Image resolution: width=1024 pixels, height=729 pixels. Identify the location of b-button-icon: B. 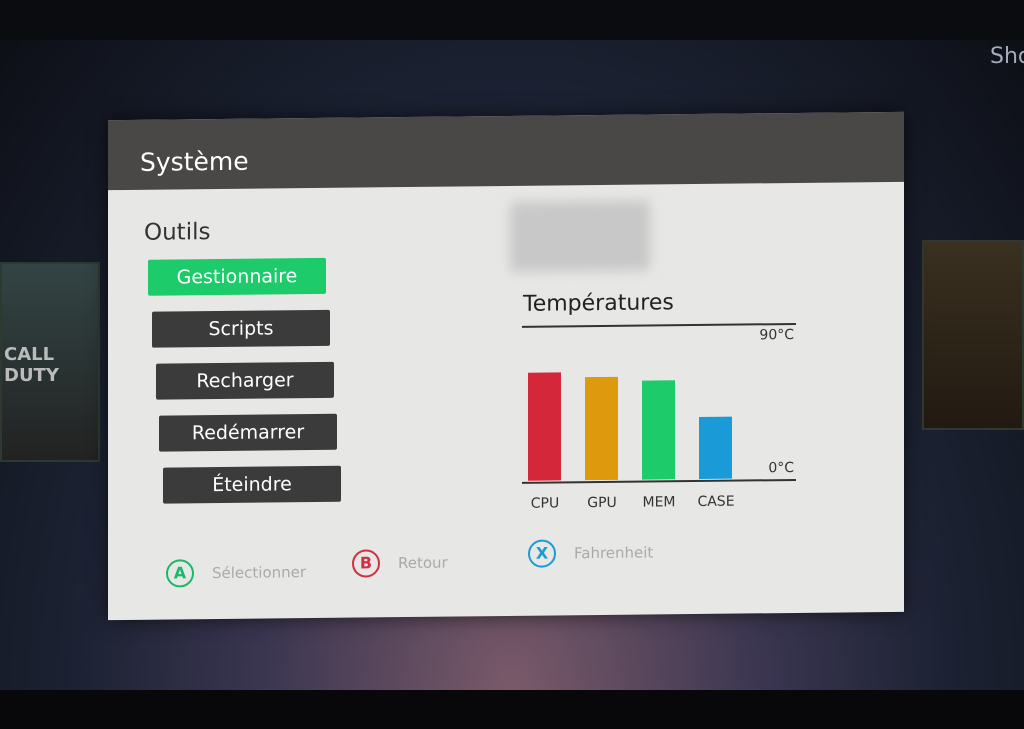
(366, 563).